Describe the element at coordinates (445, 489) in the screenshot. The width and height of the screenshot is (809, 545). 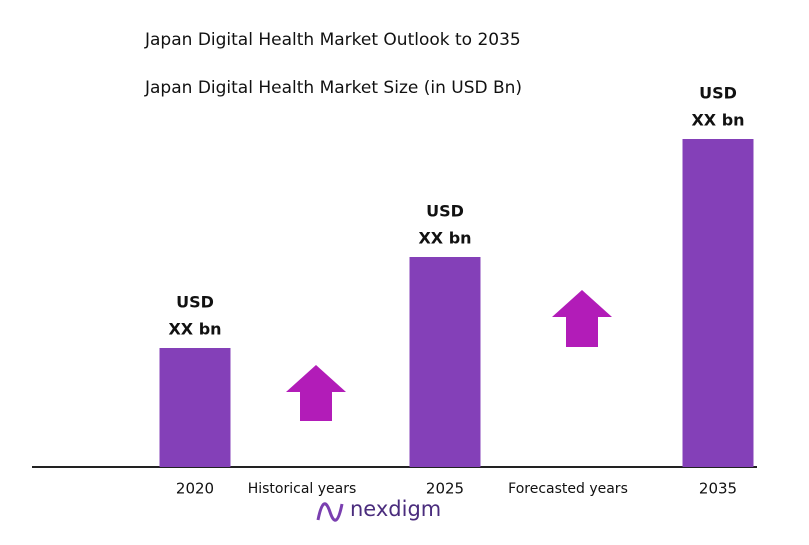
I see `x-tick-label: 2025` at that location.